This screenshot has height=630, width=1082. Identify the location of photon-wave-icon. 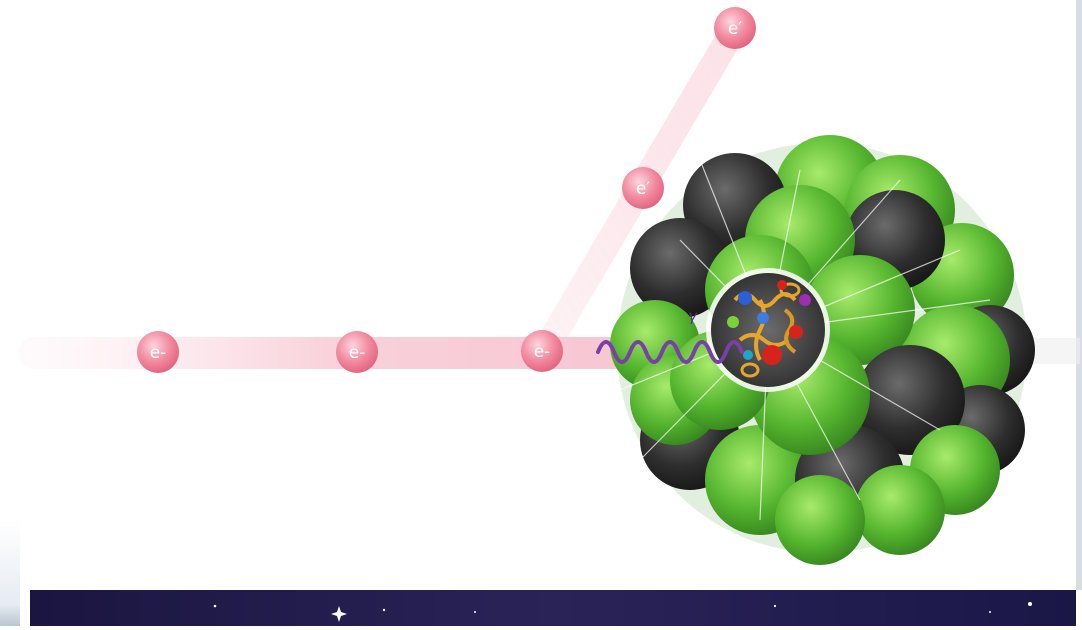
(670, 352).